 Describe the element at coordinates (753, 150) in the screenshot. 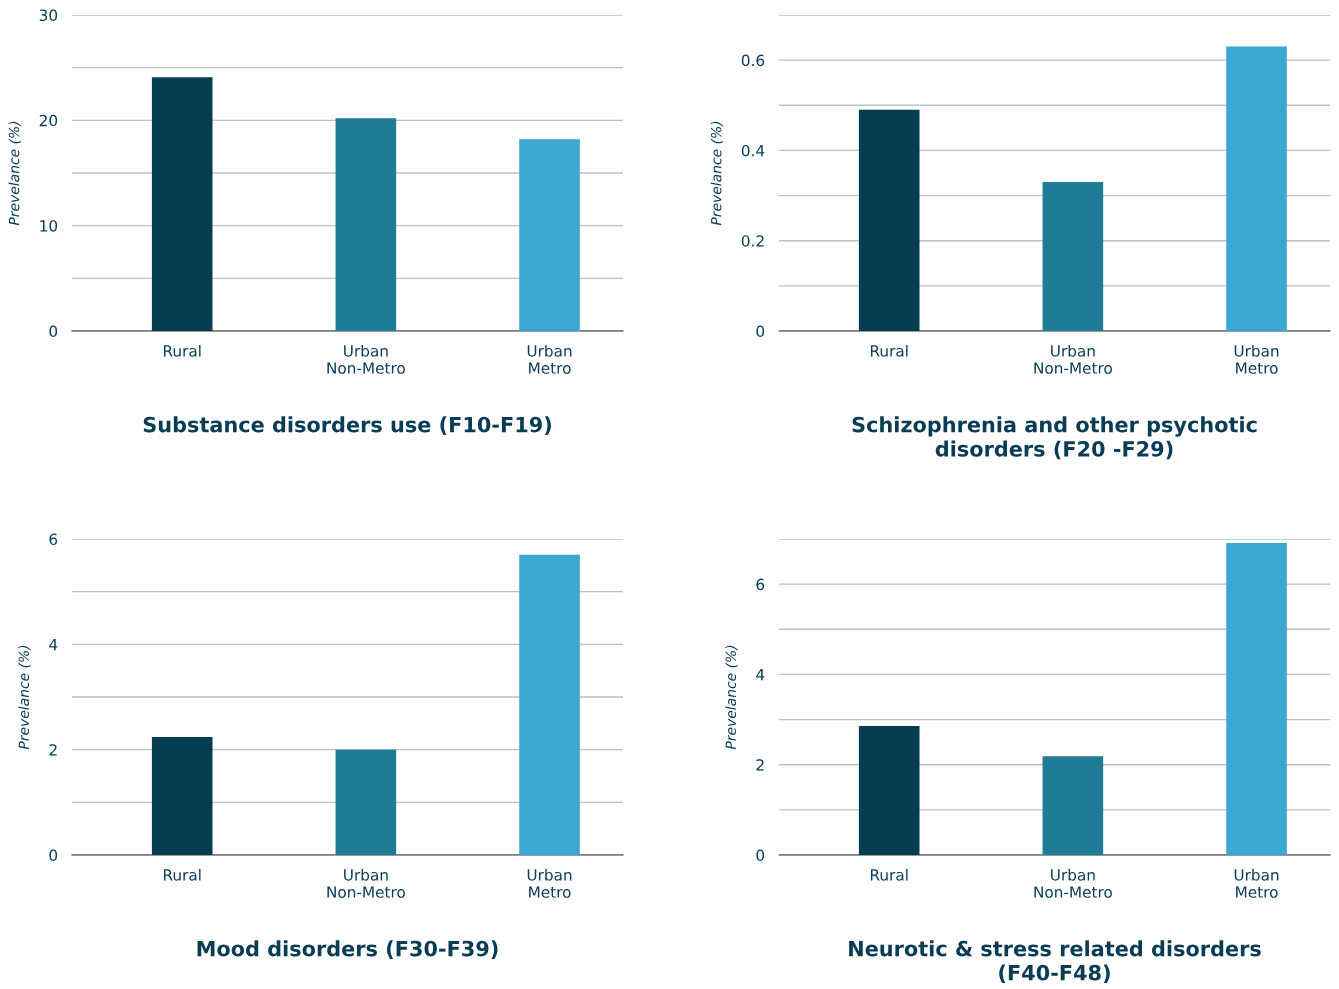

I see `y-tick-label: 0.4` at that location.